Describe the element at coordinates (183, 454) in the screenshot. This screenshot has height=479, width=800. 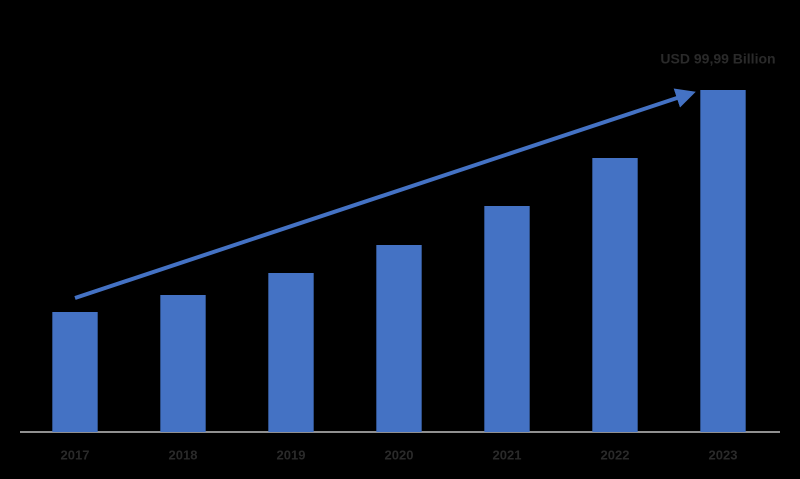
I see `x-tick-label: 2018` at that location.